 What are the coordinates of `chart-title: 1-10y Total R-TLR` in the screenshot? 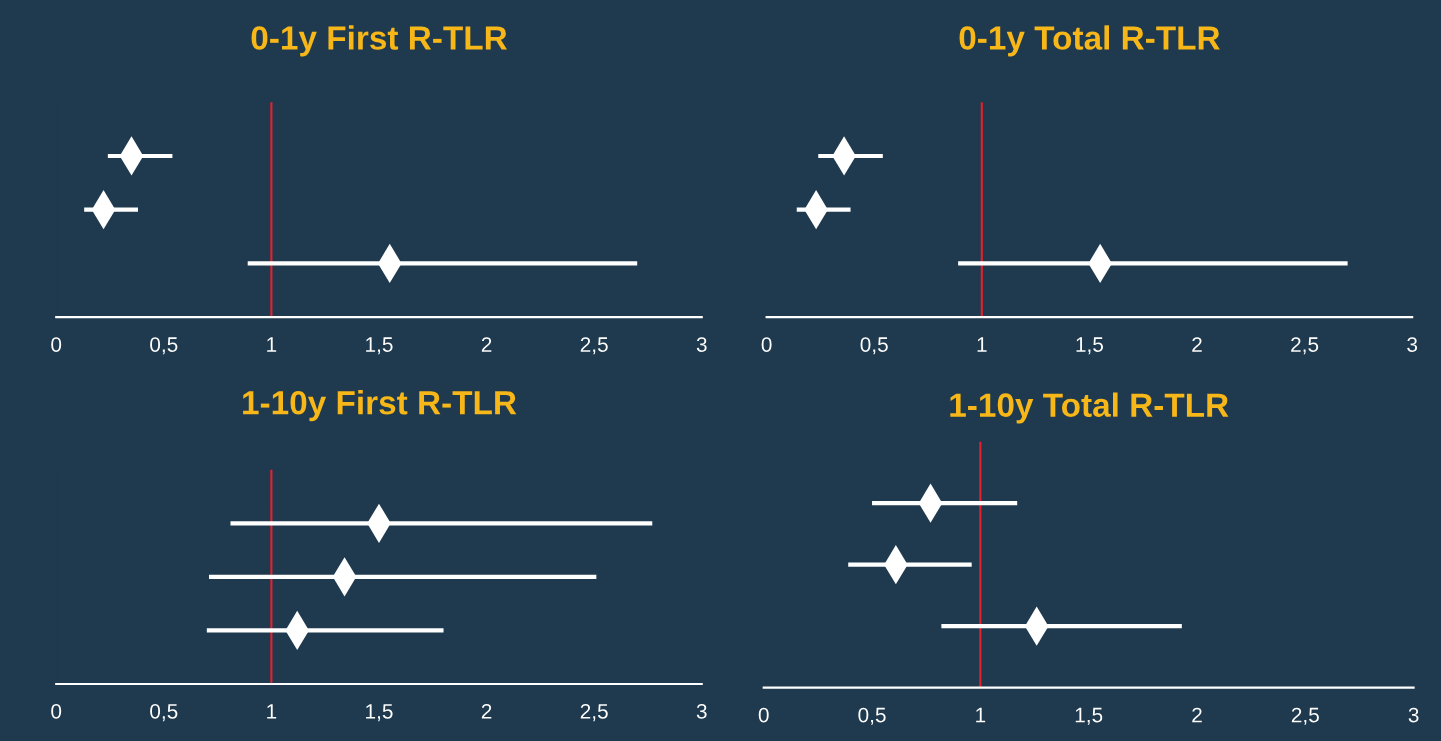 It's located at (1089, 408).